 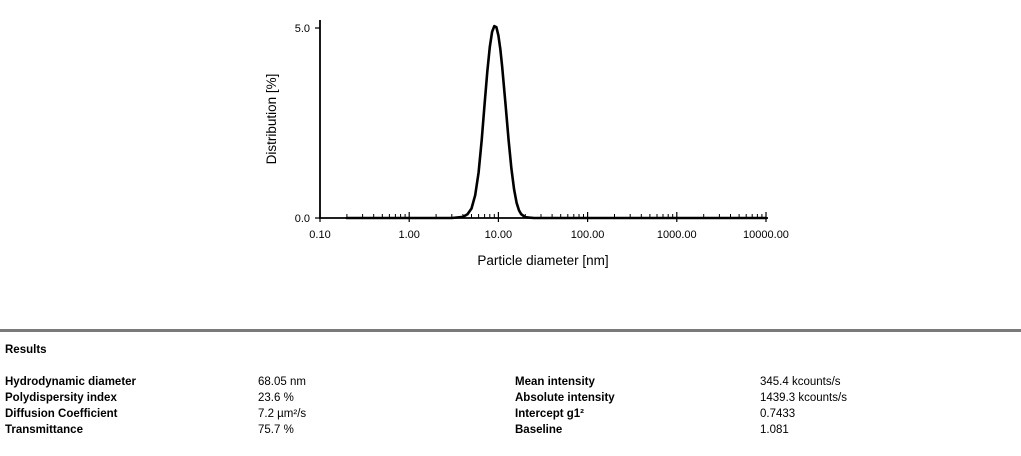 I want to click on result-value: 7.2 µm²/s, so click(x=282, y=414).